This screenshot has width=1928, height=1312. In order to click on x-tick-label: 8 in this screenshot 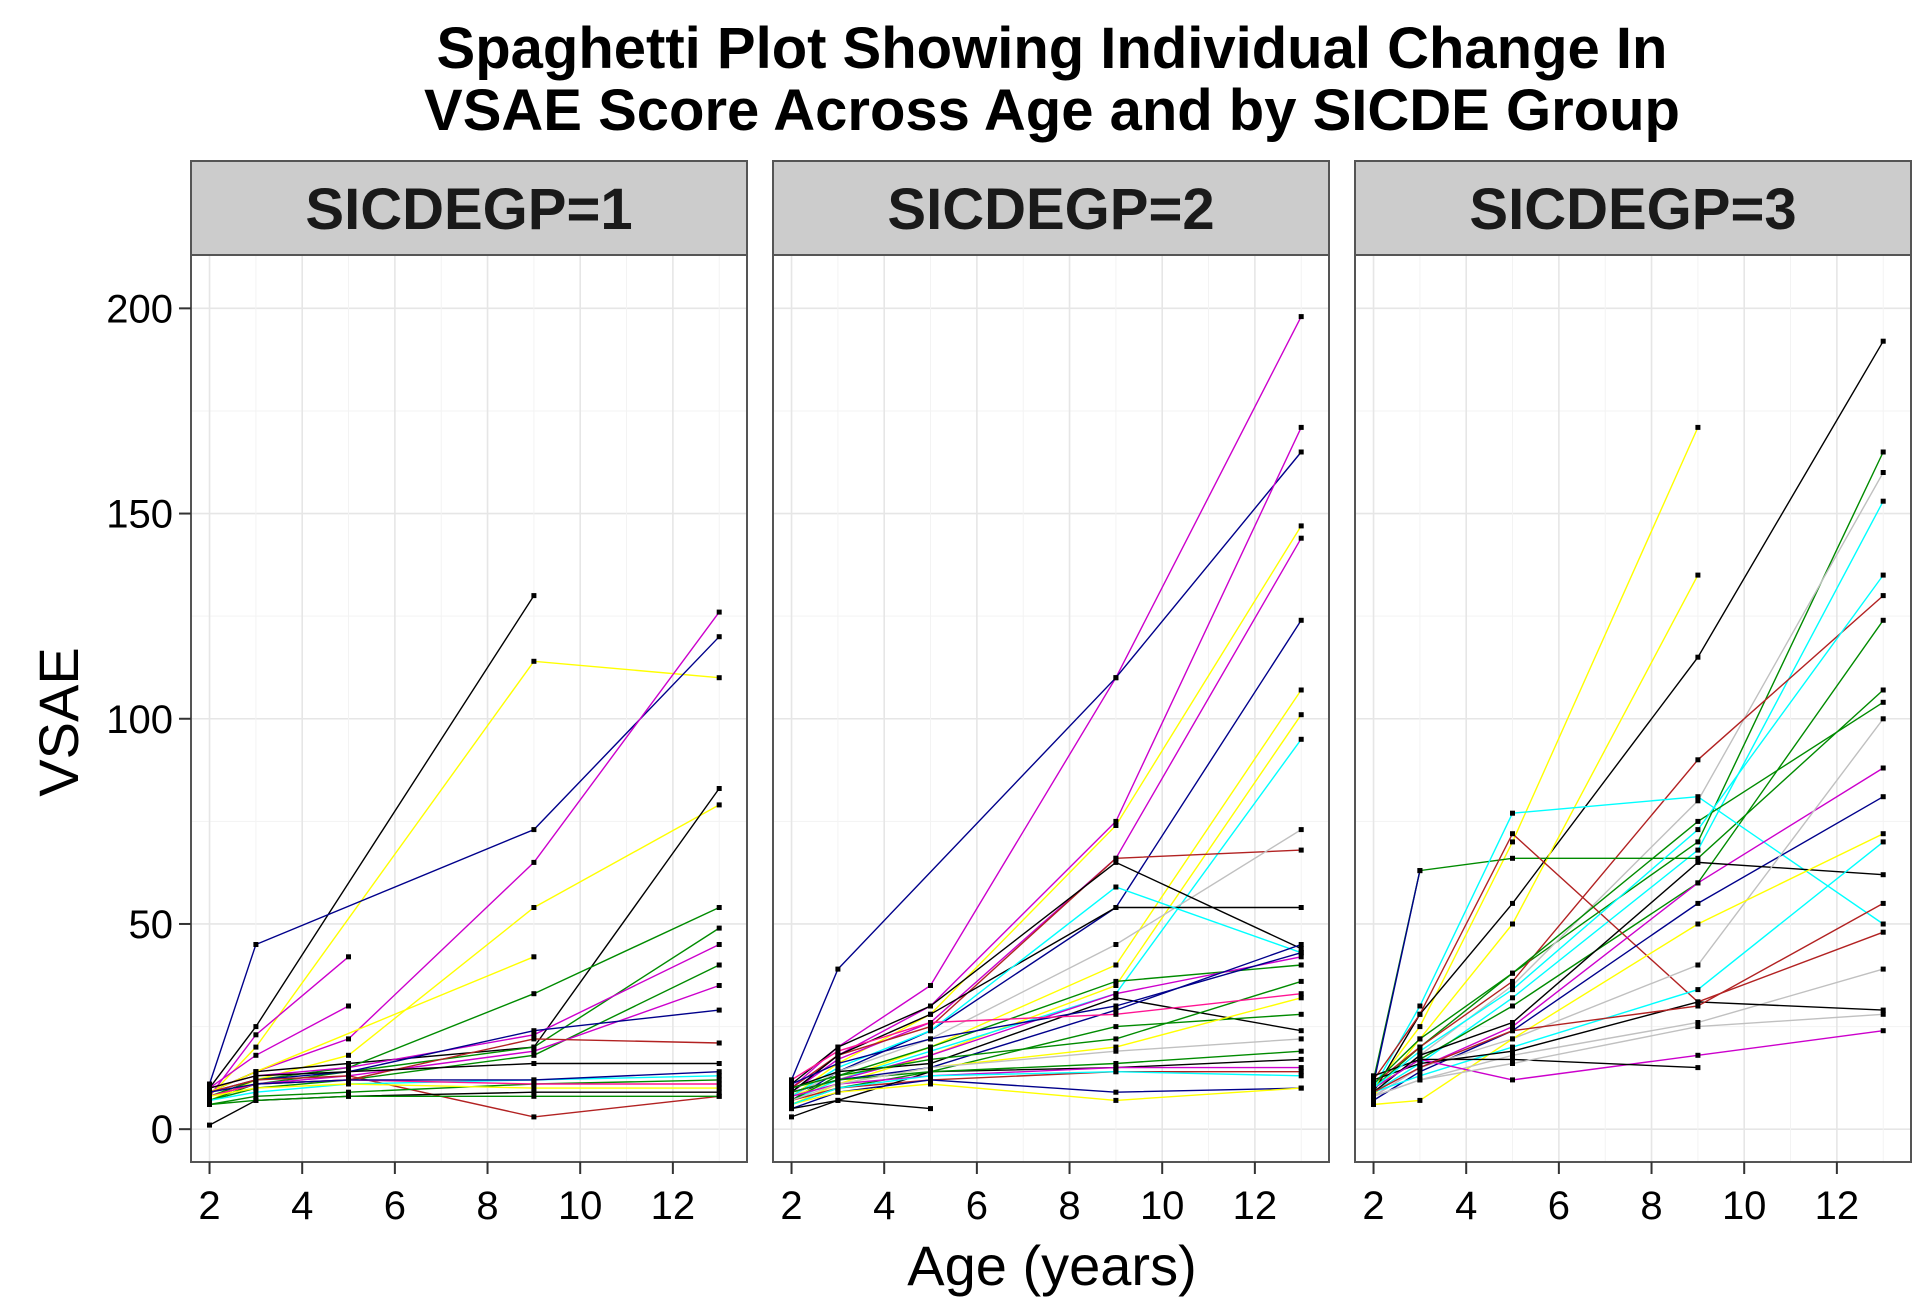, I will do `click(1069, 1206)`.